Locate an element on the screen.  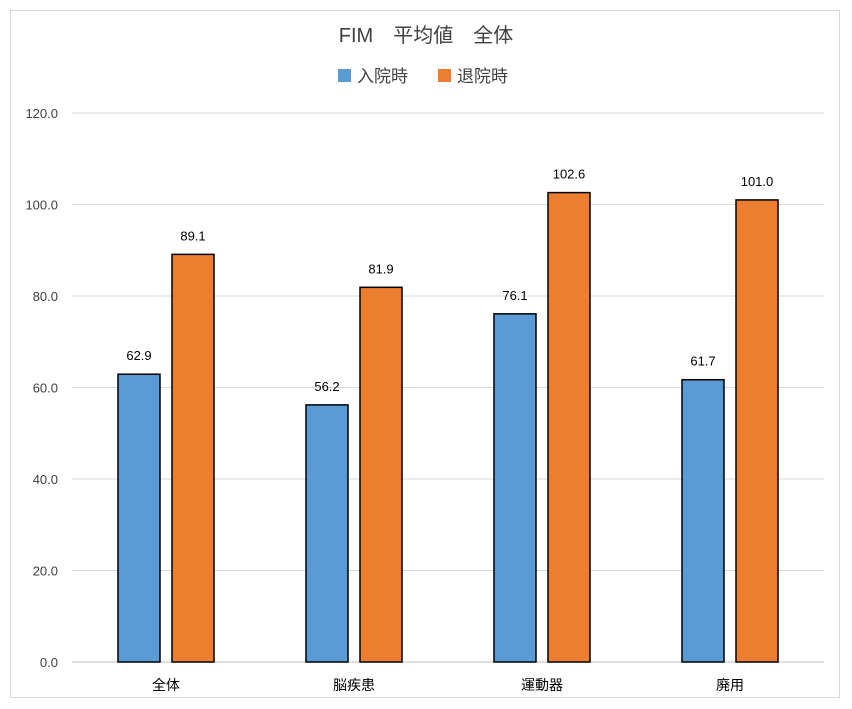
legend: 入院時 退院時 is located at coordinates (423, 76).